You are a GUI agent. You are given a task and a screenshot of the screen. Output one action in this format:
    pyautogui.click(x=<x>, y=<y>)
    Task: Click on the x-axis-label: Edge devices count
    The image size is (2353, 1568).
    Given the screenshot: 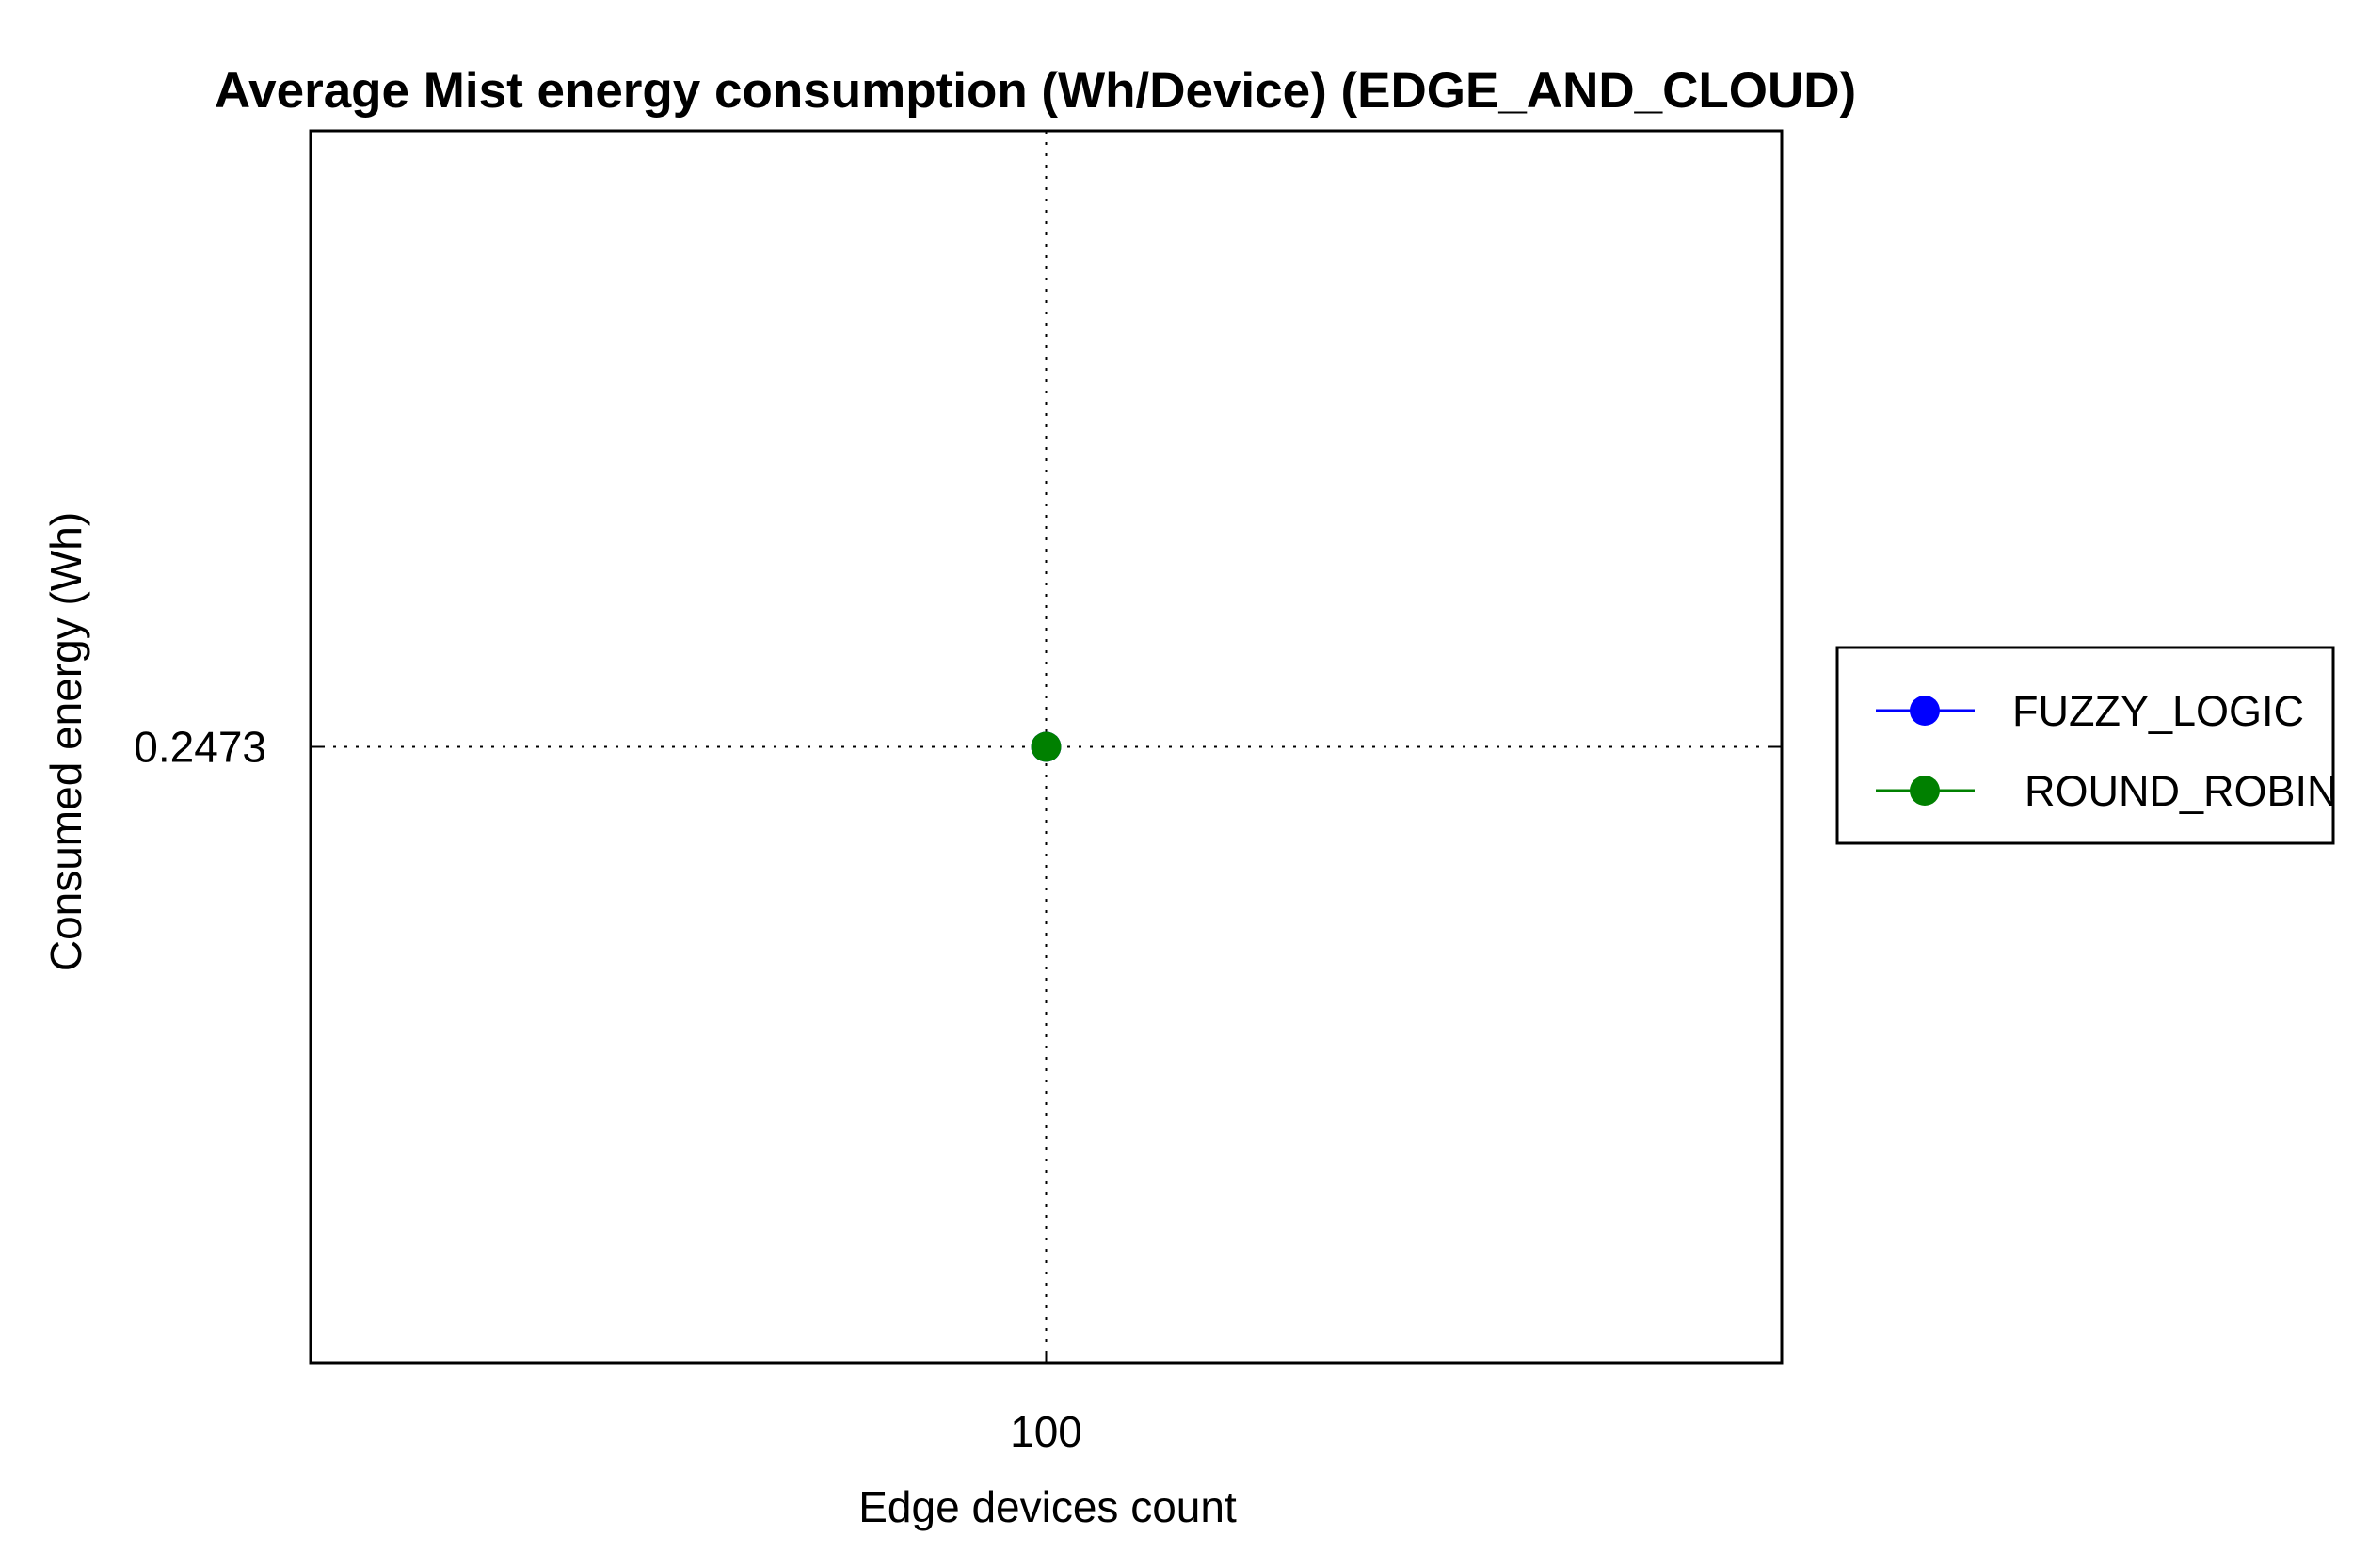 What is the action you would take?
    pyautogui.click(x=1047, y=1506)
    